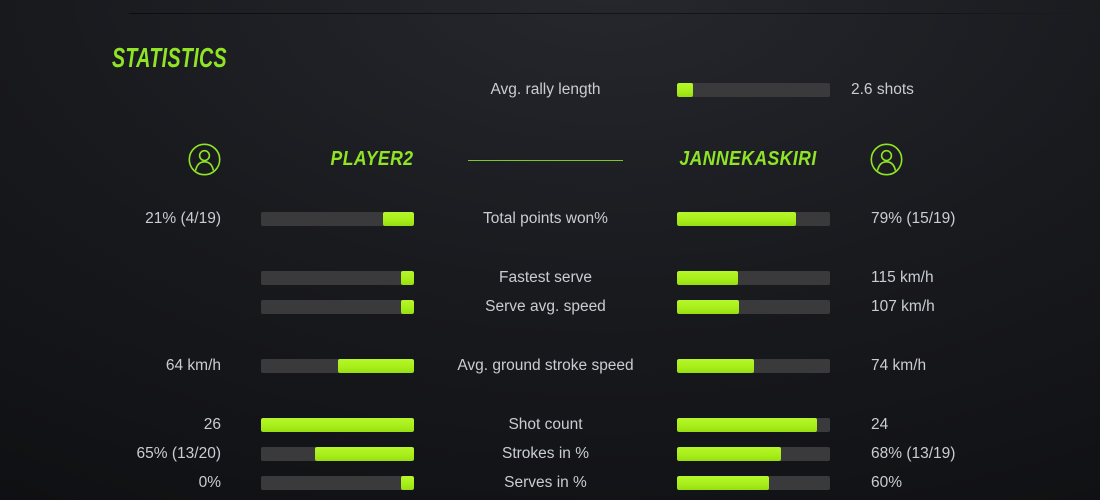  Describe the element at coordinates (209, 482) in the screenshot. I see `stat-left-value: 0%` at that location.